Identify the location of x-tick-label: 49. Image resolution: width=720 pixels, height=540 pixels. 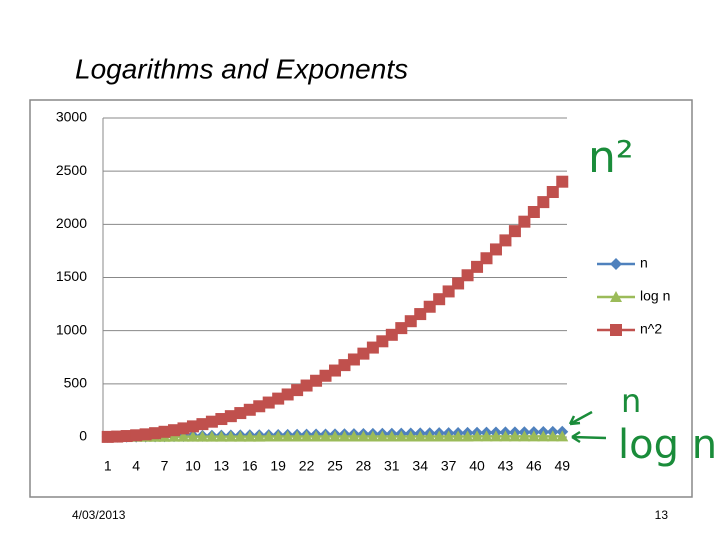
(562, 466).